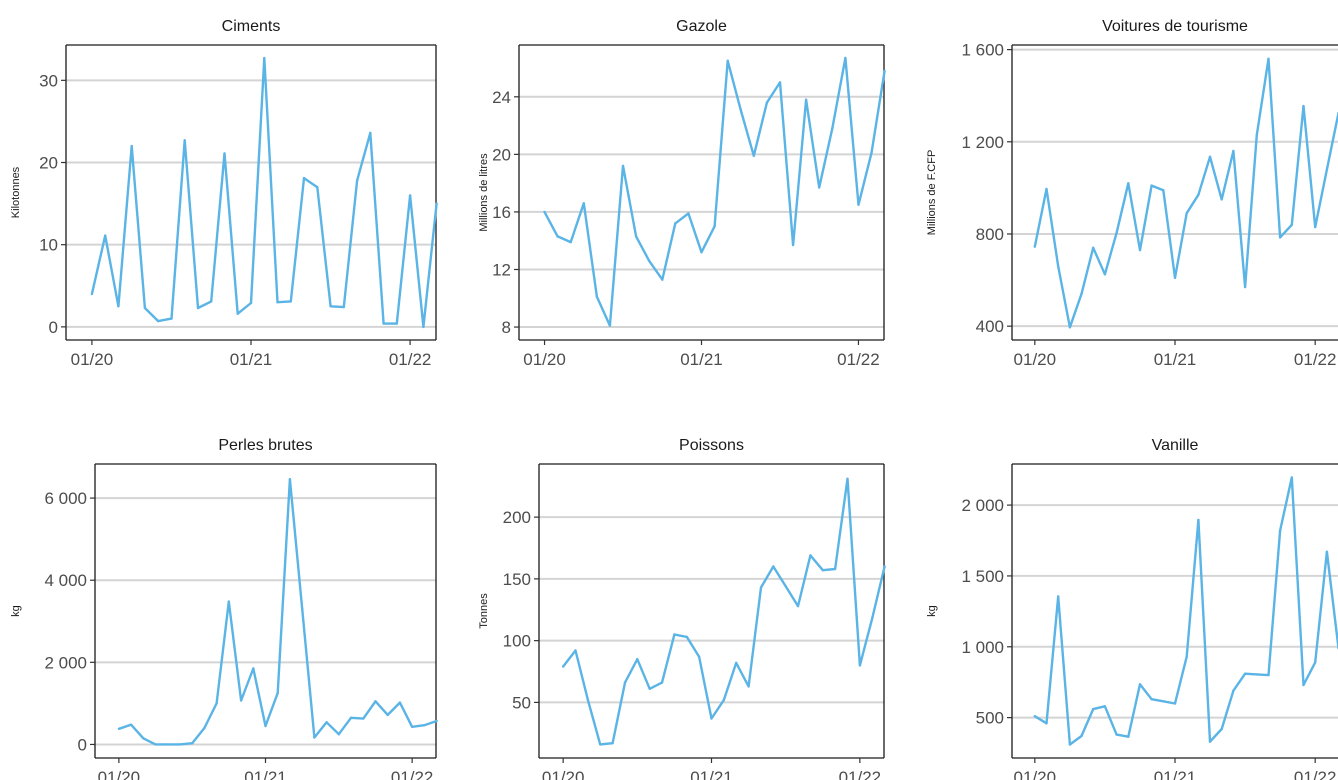  I want to click on panel-title: Gazole, so click(701, 26).